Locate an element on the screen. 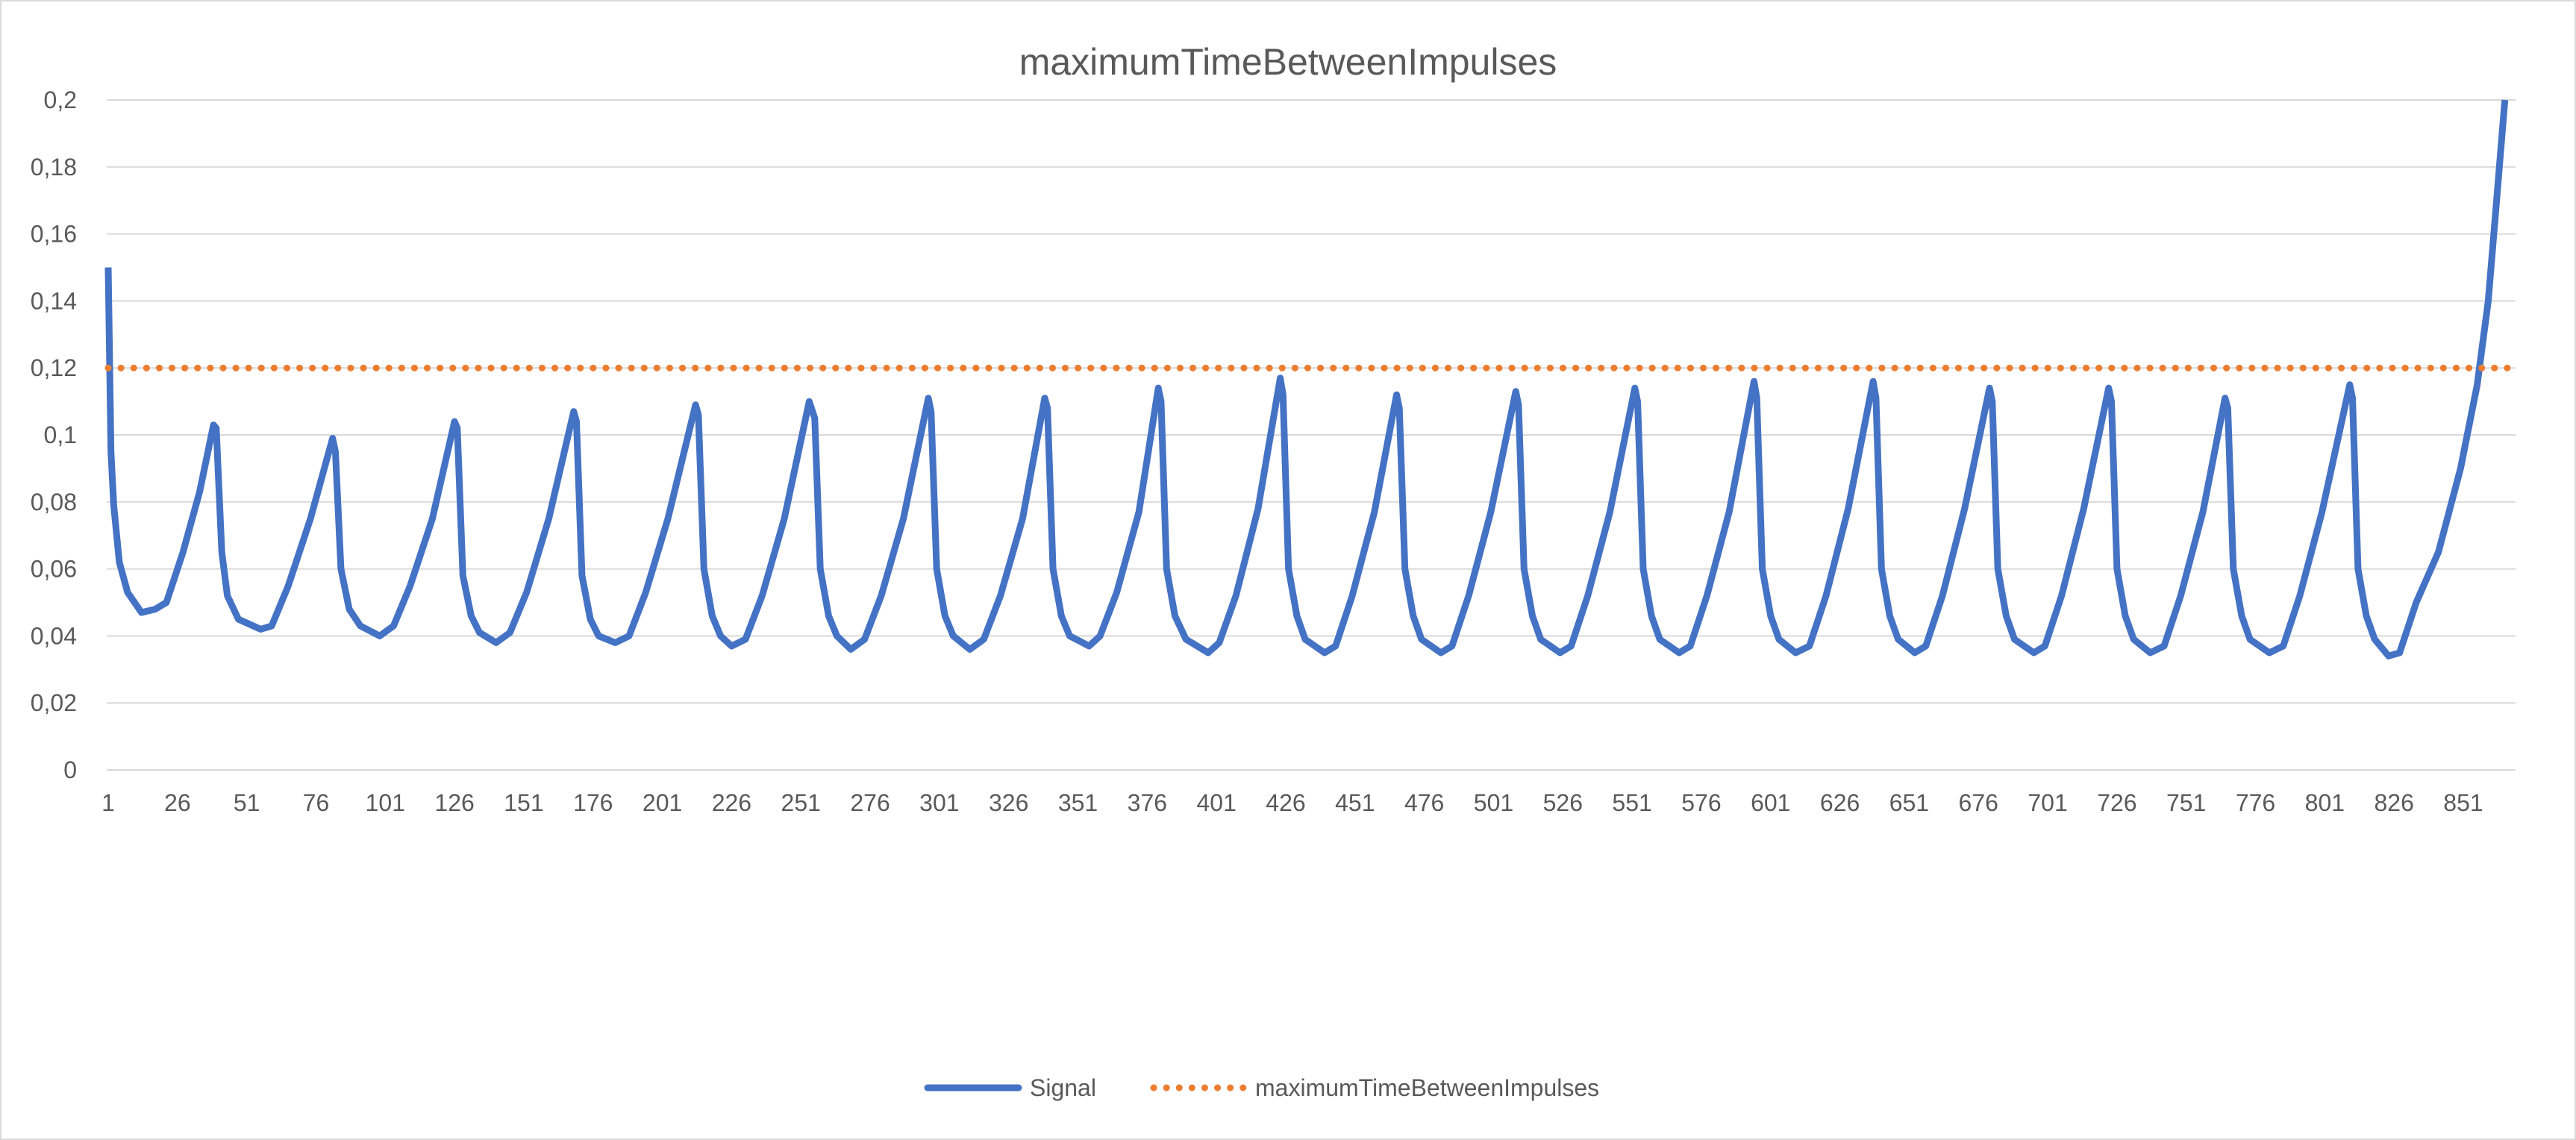  x-tick-label: 726 is located at coordinates (2116, 802).